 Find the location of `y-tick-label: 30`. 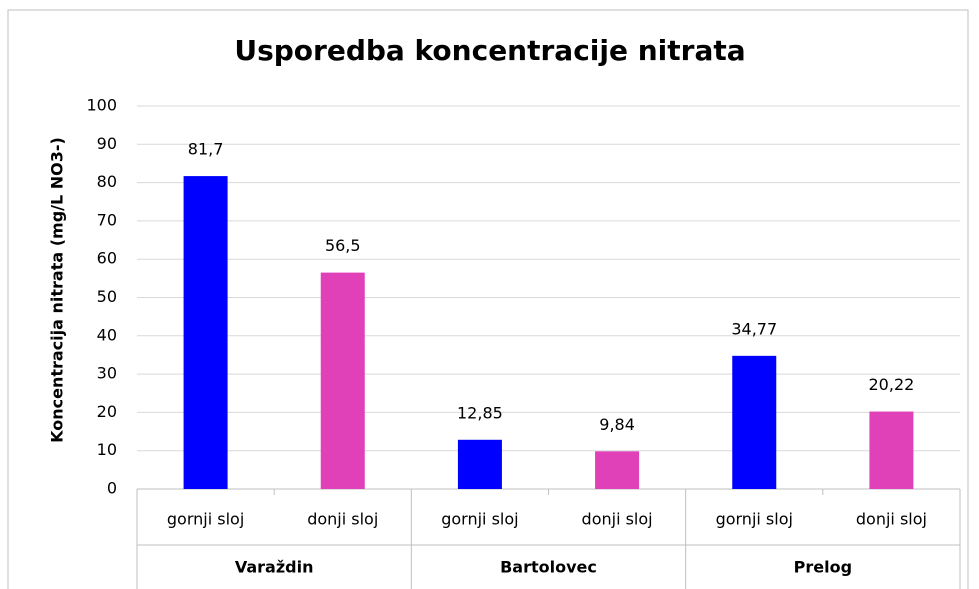

y-tick-label: 30 is located at coordinates (107, 373).